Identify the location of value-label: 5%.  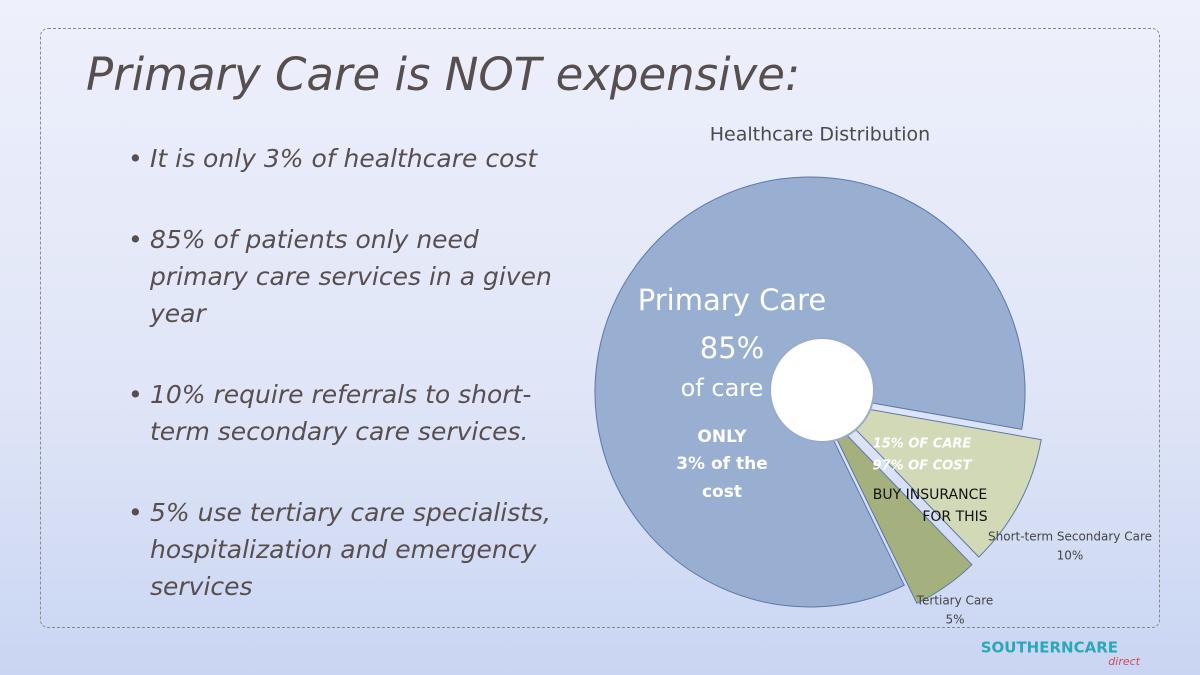
(954, 620).